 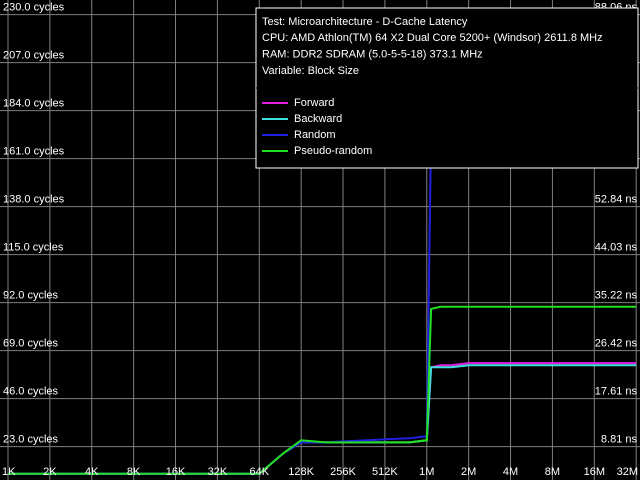 I want to click on info-line: Variable: Block Size, so click(x=310, y=71).